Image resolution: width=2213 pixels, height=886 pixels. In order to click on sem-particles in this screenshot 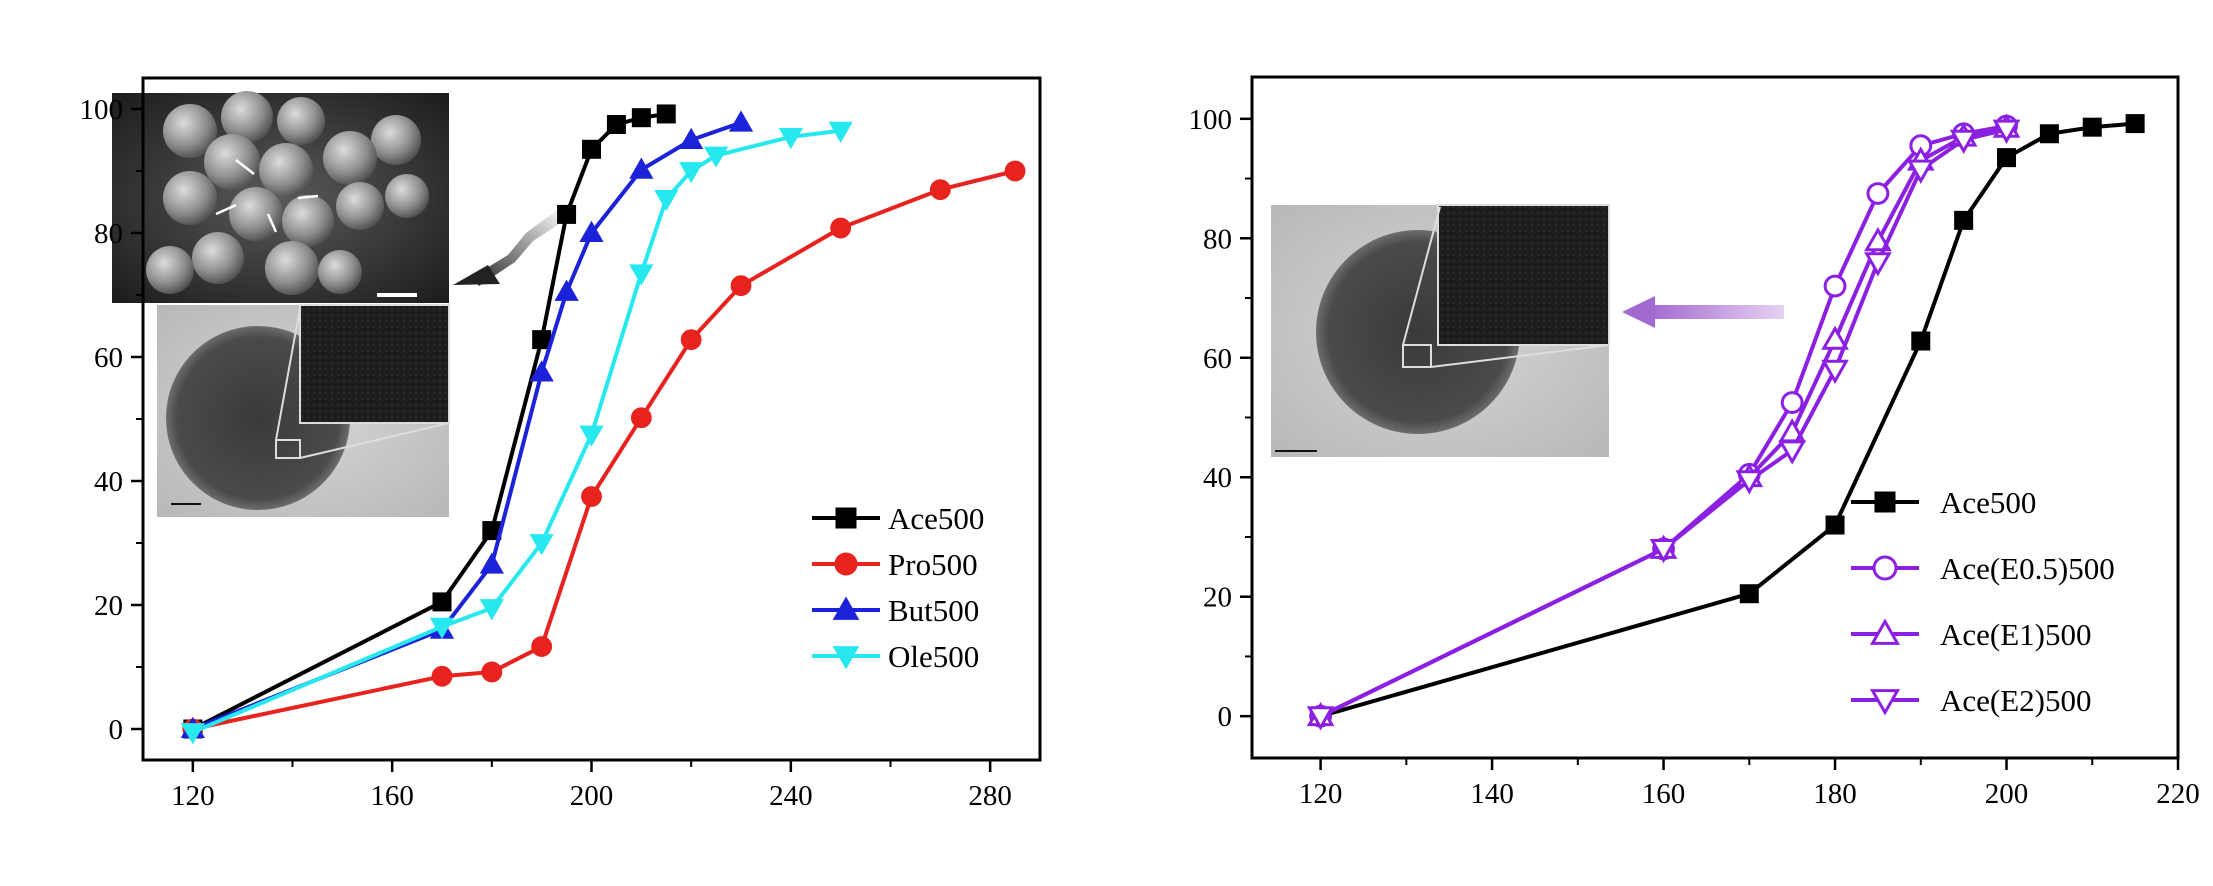, I will do `click(287, 193)`.